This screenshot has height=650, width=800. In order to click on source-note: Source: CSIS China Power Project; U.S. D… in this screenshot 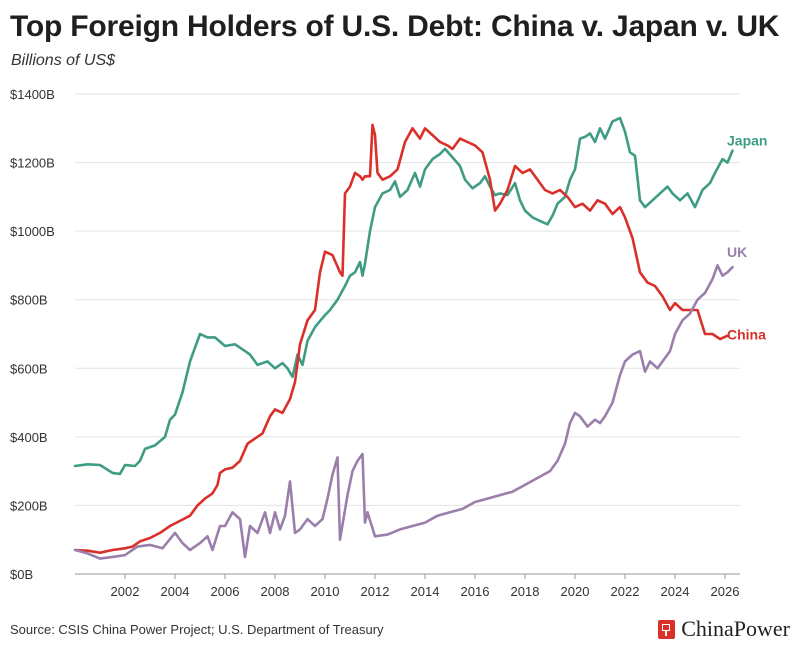, I will do `click(197, 629)`.